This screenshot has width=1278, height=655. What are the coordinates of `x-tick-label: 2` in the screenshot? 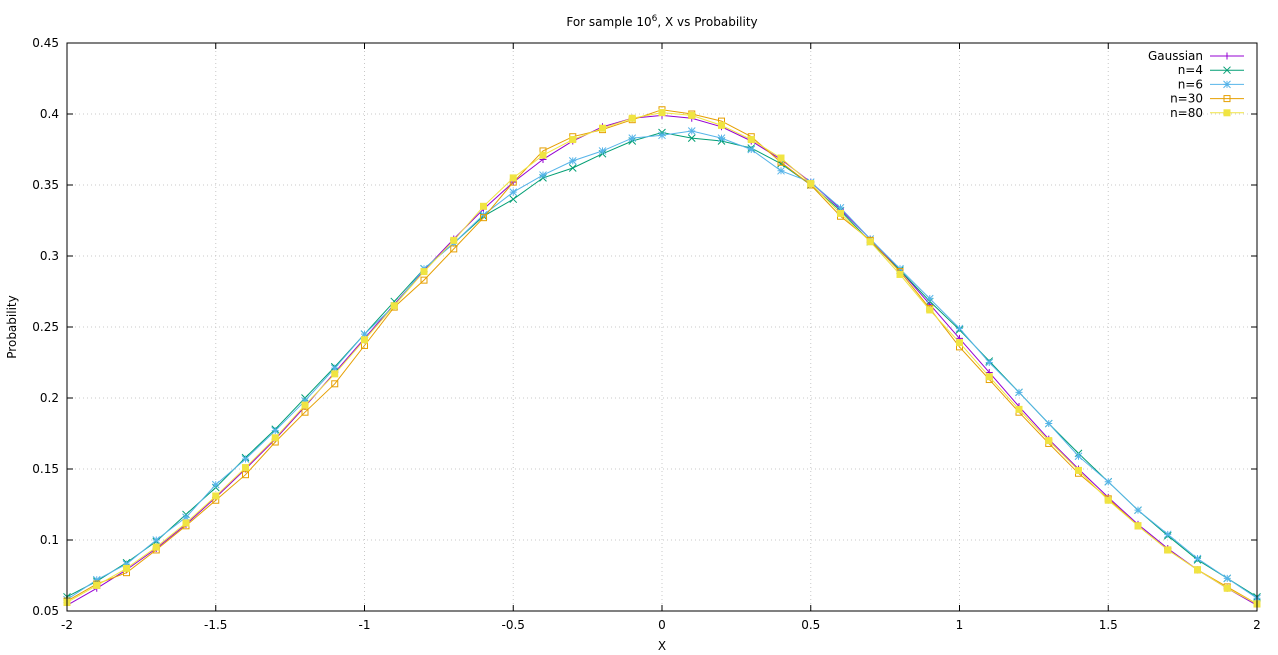 It's located at (1257, 625).